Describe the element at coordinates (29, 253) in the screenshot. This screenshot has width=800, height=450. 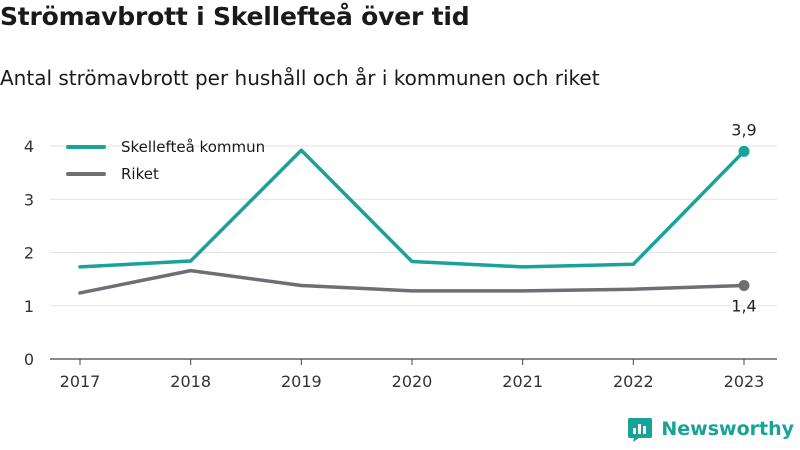
I see `y-tick-label: 2` at that location.